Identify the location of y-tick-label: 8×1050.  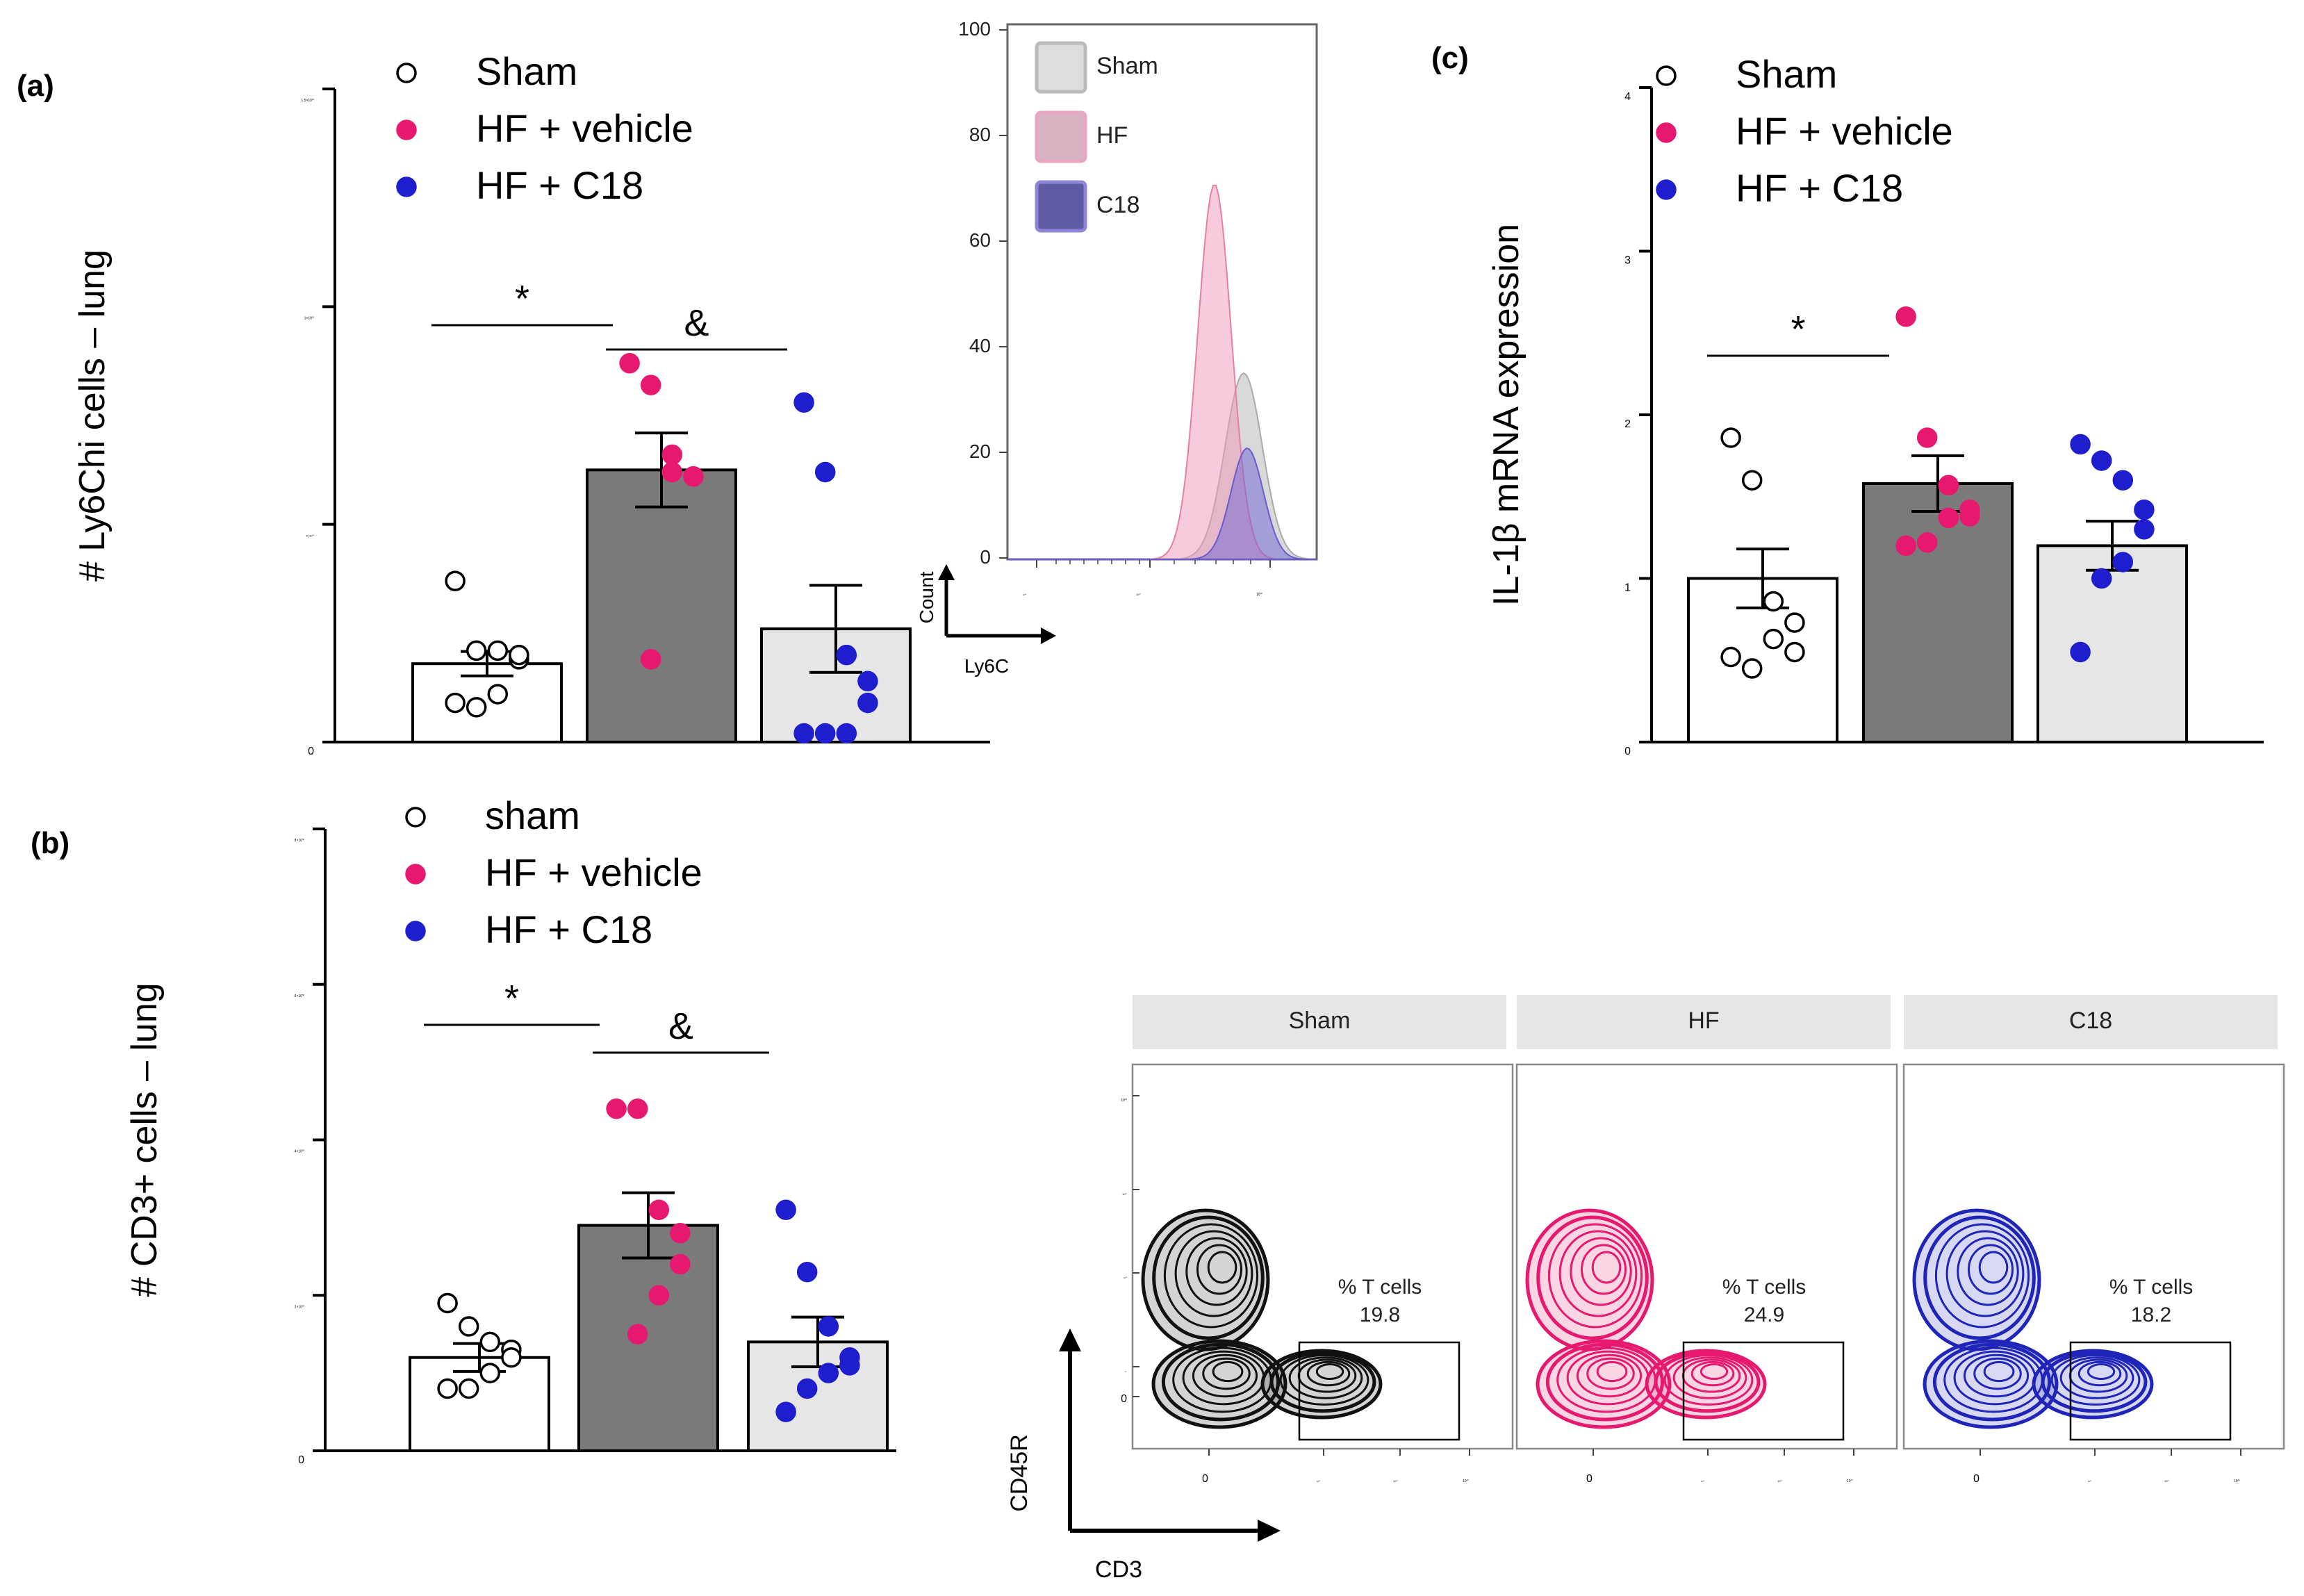
(300, 840).